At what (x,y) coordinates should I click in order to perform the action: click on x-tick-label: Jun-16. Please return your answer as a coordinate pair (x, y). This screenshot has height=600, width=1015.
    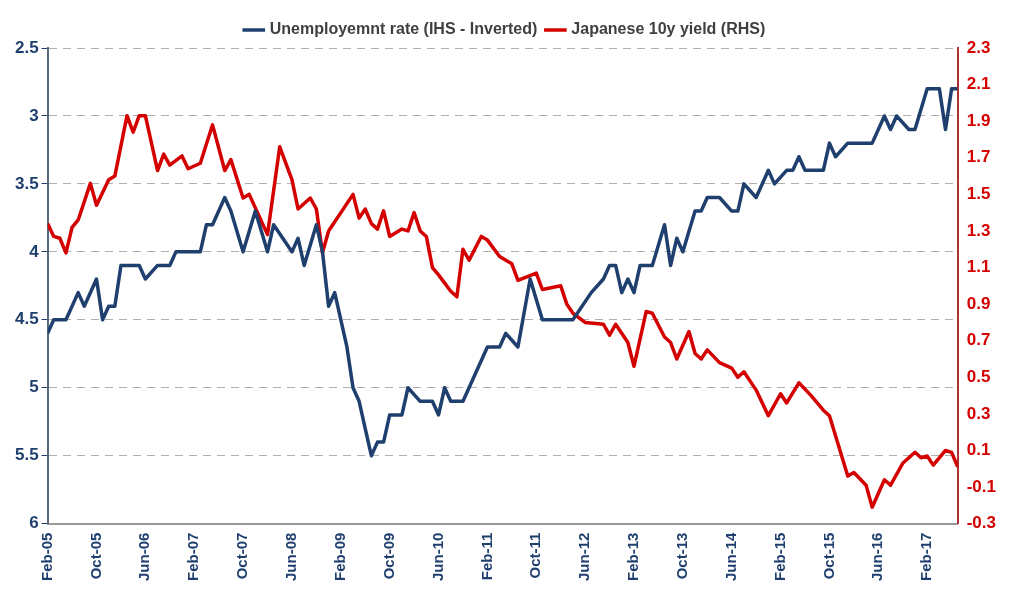
    Looking at the image, I should click on (877, 557).